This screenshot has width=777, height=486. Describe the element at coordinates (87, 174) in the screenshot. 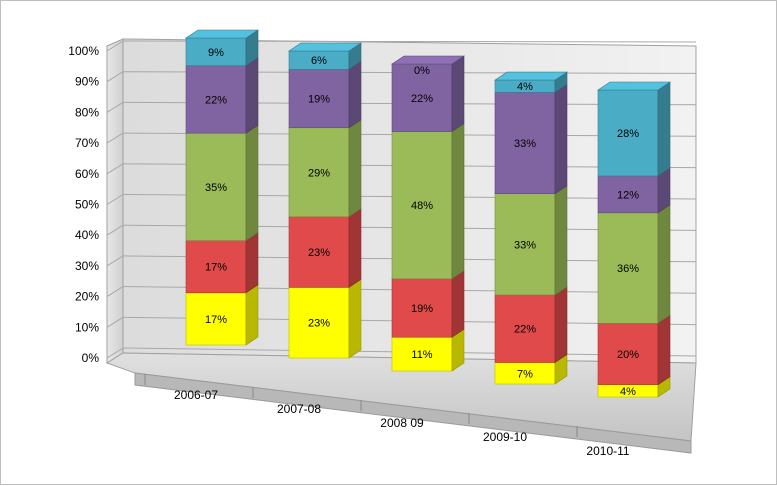

I see `y-tick-label: 60%` at that location.